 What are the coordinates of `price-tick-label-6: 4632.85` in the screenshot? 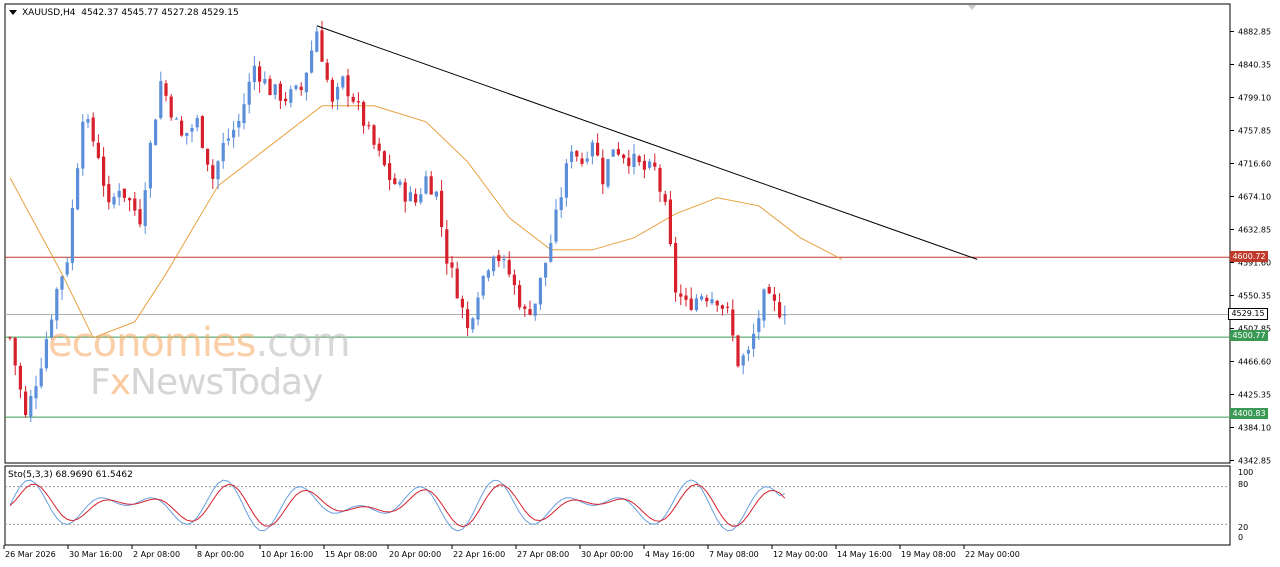 It's located at (1254, 230).